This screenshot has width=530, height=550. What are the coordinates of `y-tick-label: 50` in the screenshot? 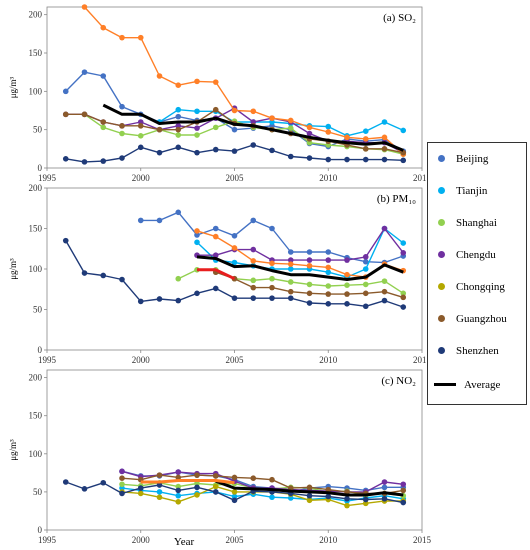 It's located at (38, 492).